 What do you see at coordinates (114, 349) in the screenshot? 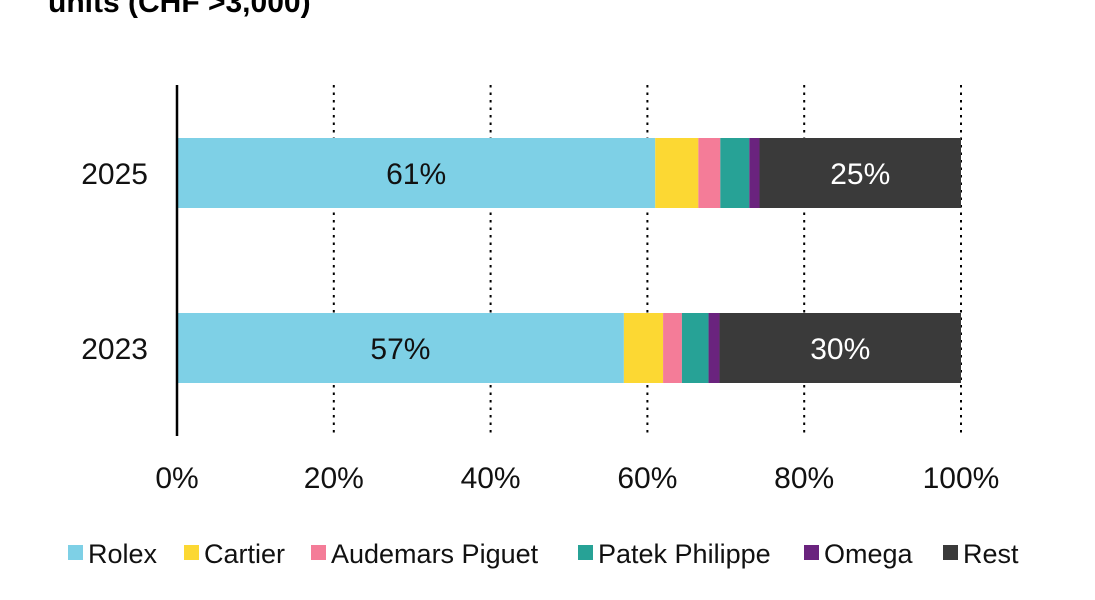
I see `category-label-2023: 2023` at bounding box center [114, 349].